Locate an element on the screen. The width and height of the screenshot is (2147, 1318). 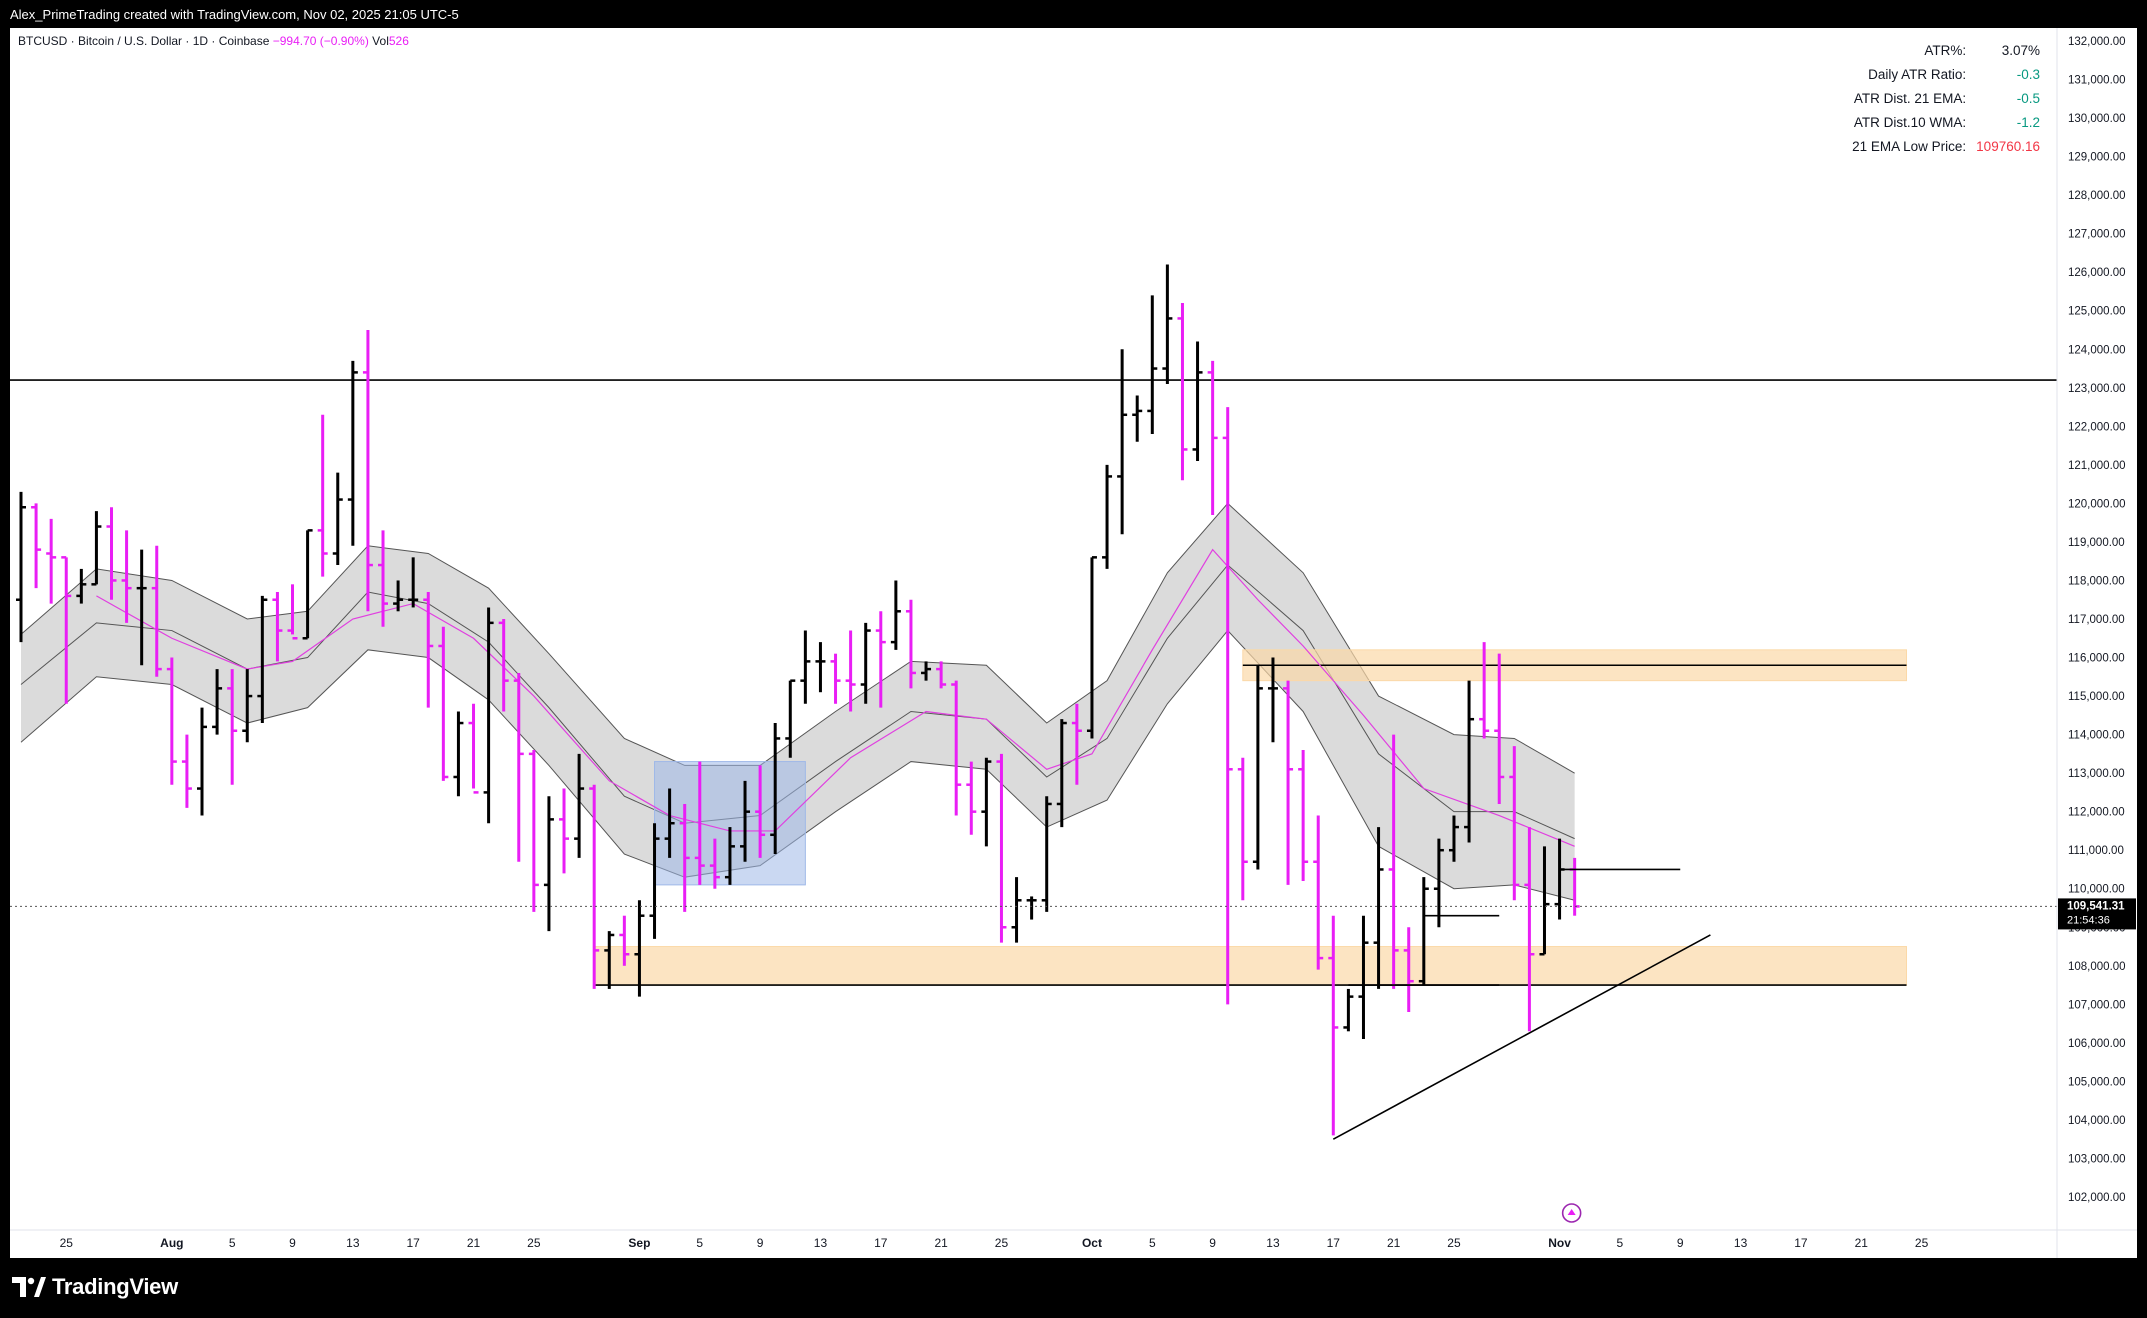
y-tick-label: 108,000.00 is located at coordinates (2097, 967).